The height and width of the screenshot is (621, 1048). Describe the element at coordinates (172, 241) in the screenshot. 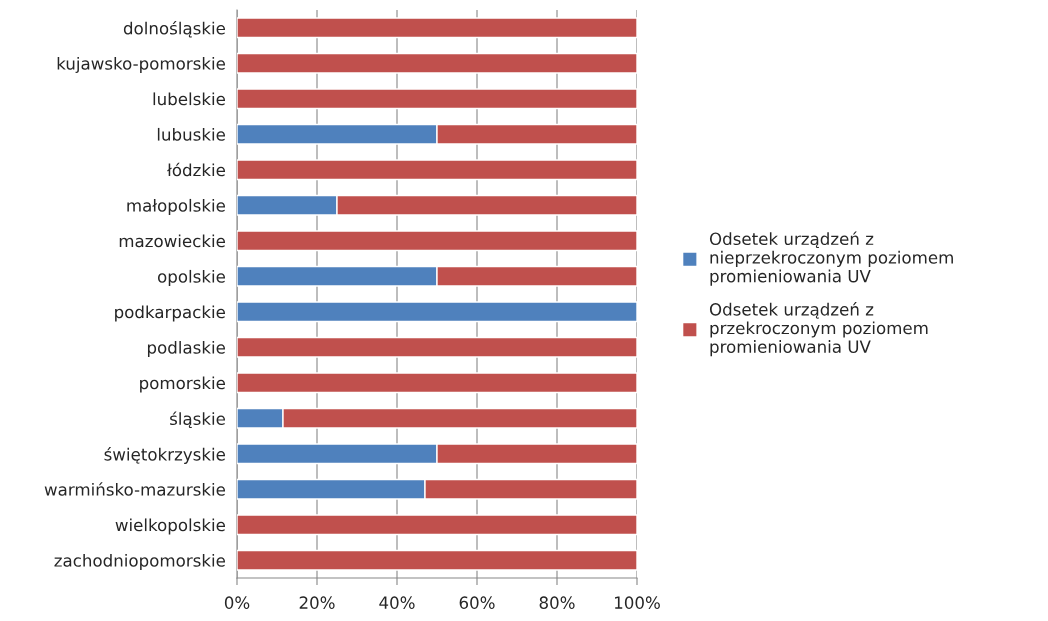

I see `y-tick-label: mazowieckie` at that location.